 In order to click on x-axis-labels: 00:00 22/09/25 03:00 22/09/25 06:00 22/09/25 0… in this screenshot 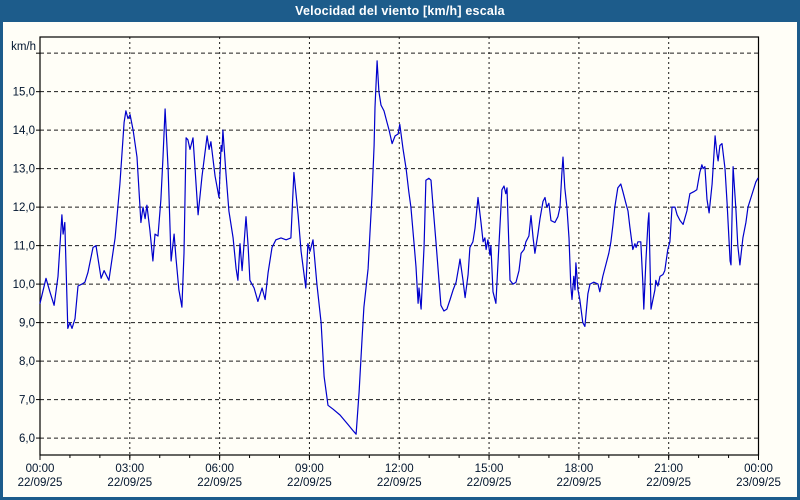, I will do `click(399, 476)`.